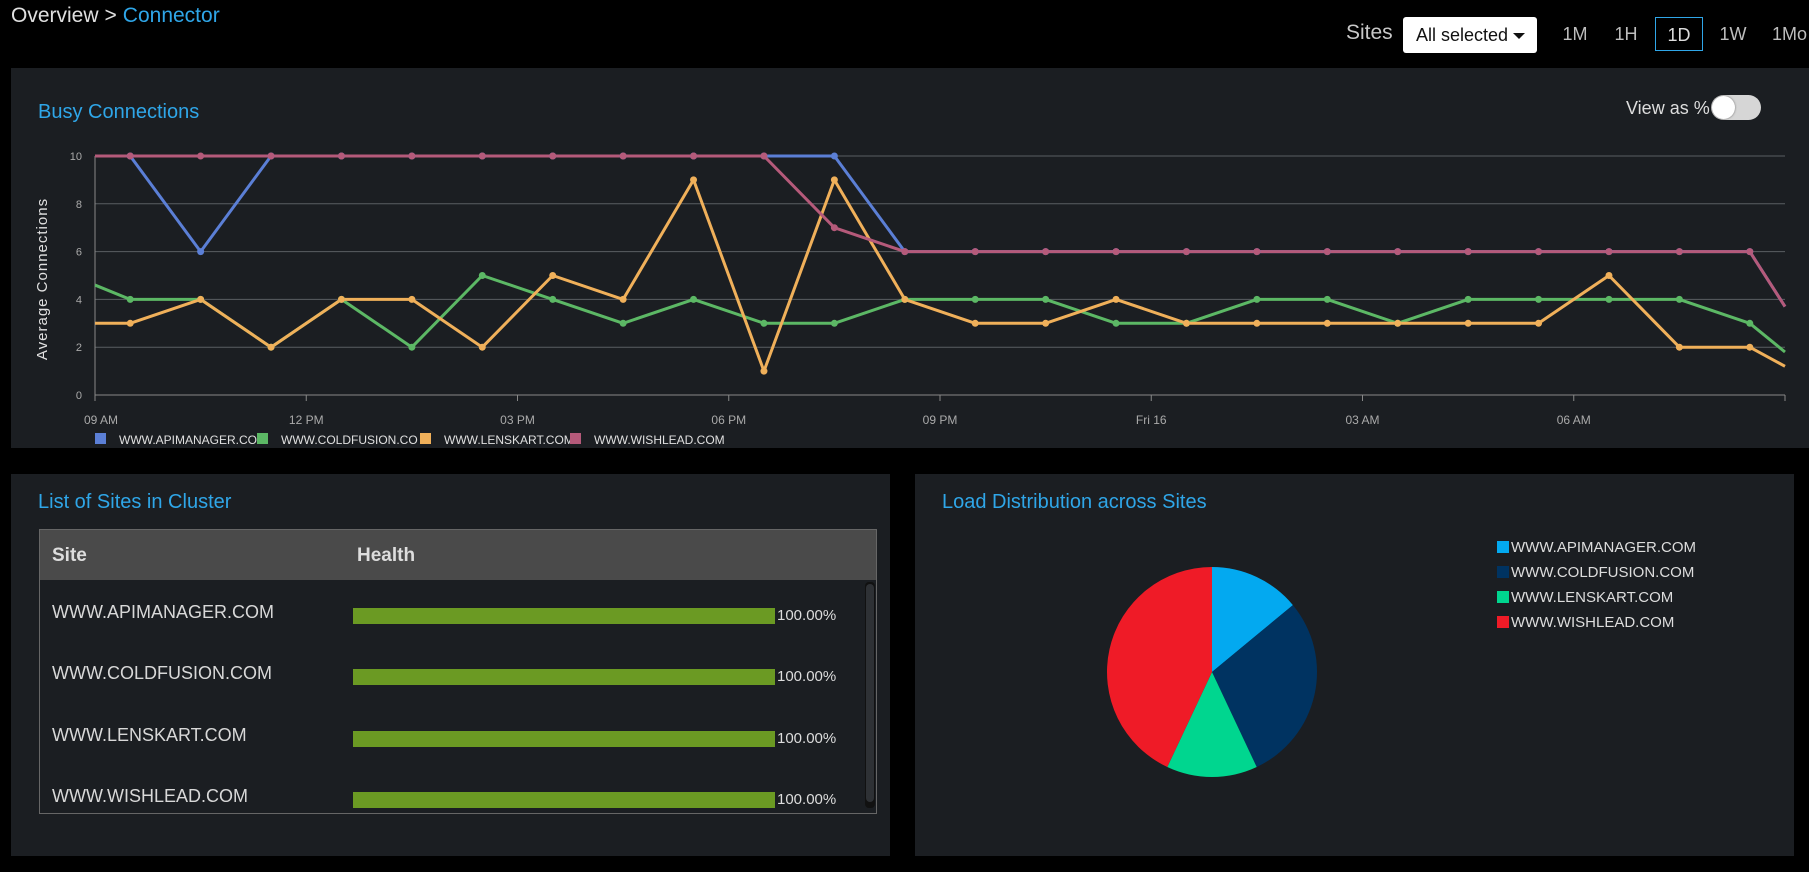 The width and height of the screenshot is (1809, 872). Describe the element at coordinates (450, 795) in the screenshot. I see `table-row: WWW.WISHLEAD.COM 100.00%` at that location.